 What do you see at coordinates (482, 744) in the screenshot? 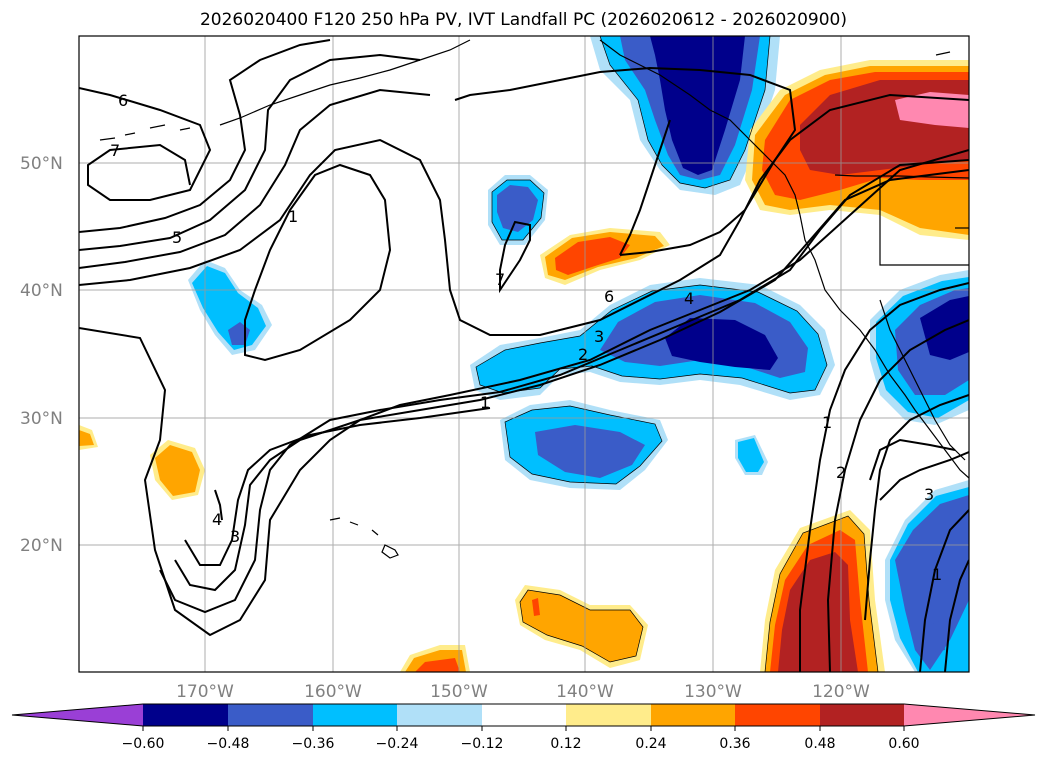
I see `colorbar-tick-label: −0.12` at bounding box center [482, 744].